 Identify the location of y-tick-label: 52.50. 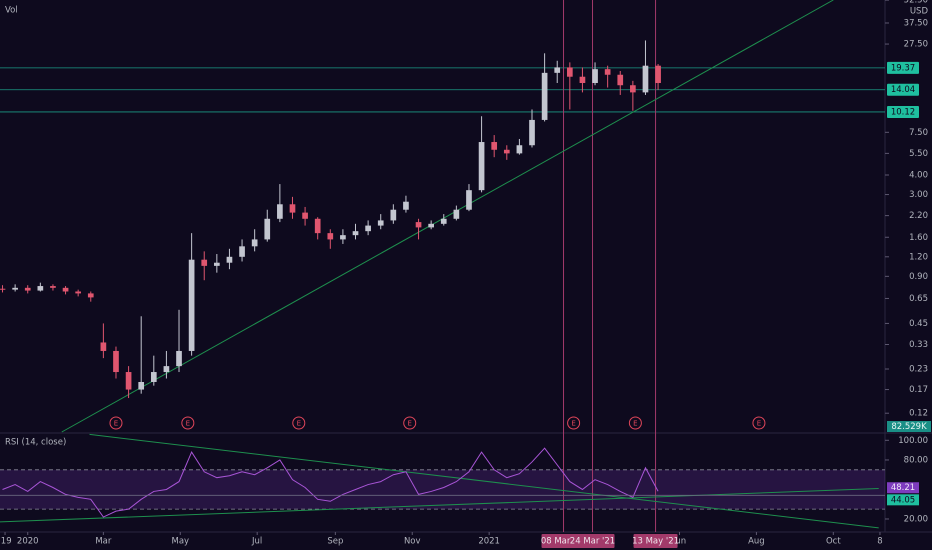
(916, 3).